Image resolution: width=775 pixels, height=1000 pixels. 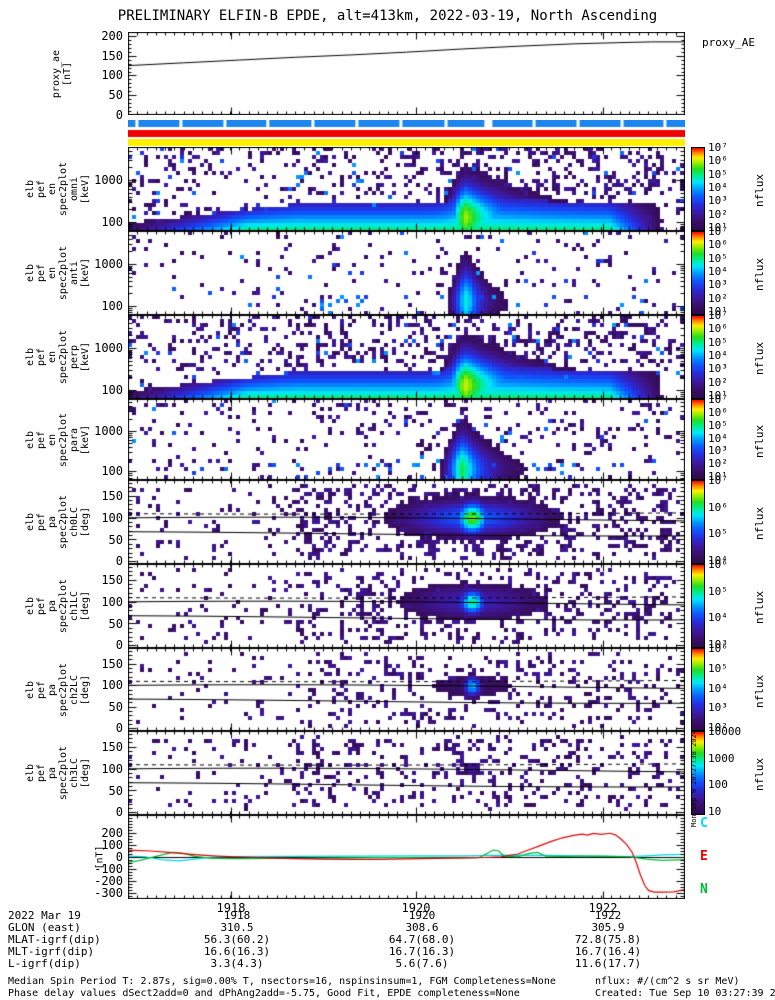 What do you see at coordinates (112, 746) in the screenshot?
I see `ytick-ch3LC-150: 150` at bounding box center [112, 746].